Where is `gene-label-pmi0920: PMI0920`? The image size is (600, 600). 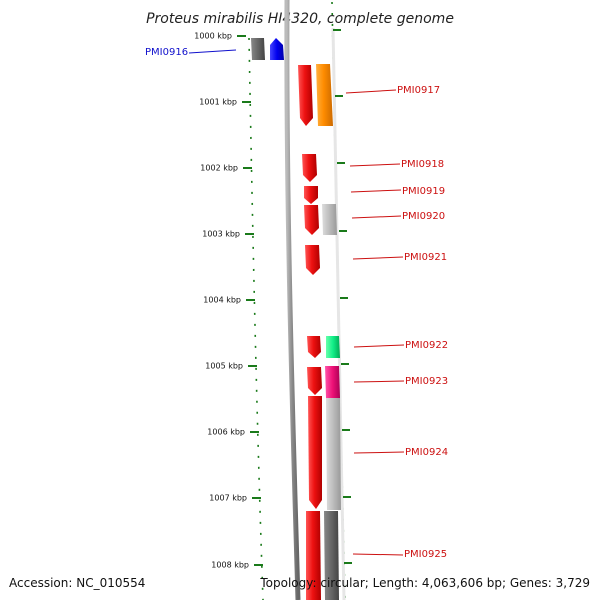
gene-label-pmi0920: PMI0920 is located at coordinates (423, 216).